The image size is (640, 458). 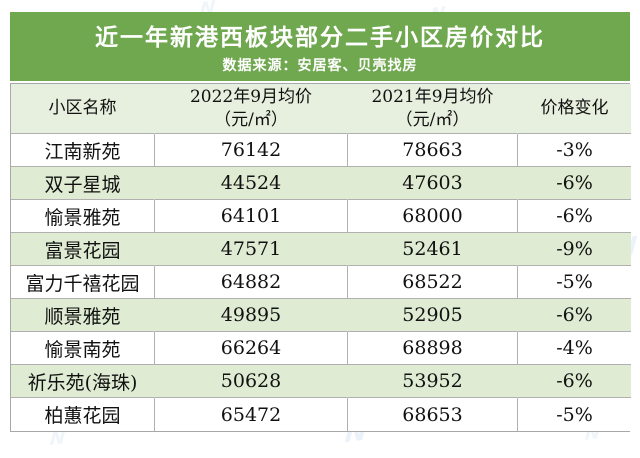 I want to click on community-name-cell: 富景花园, so click(x=83, y=249).